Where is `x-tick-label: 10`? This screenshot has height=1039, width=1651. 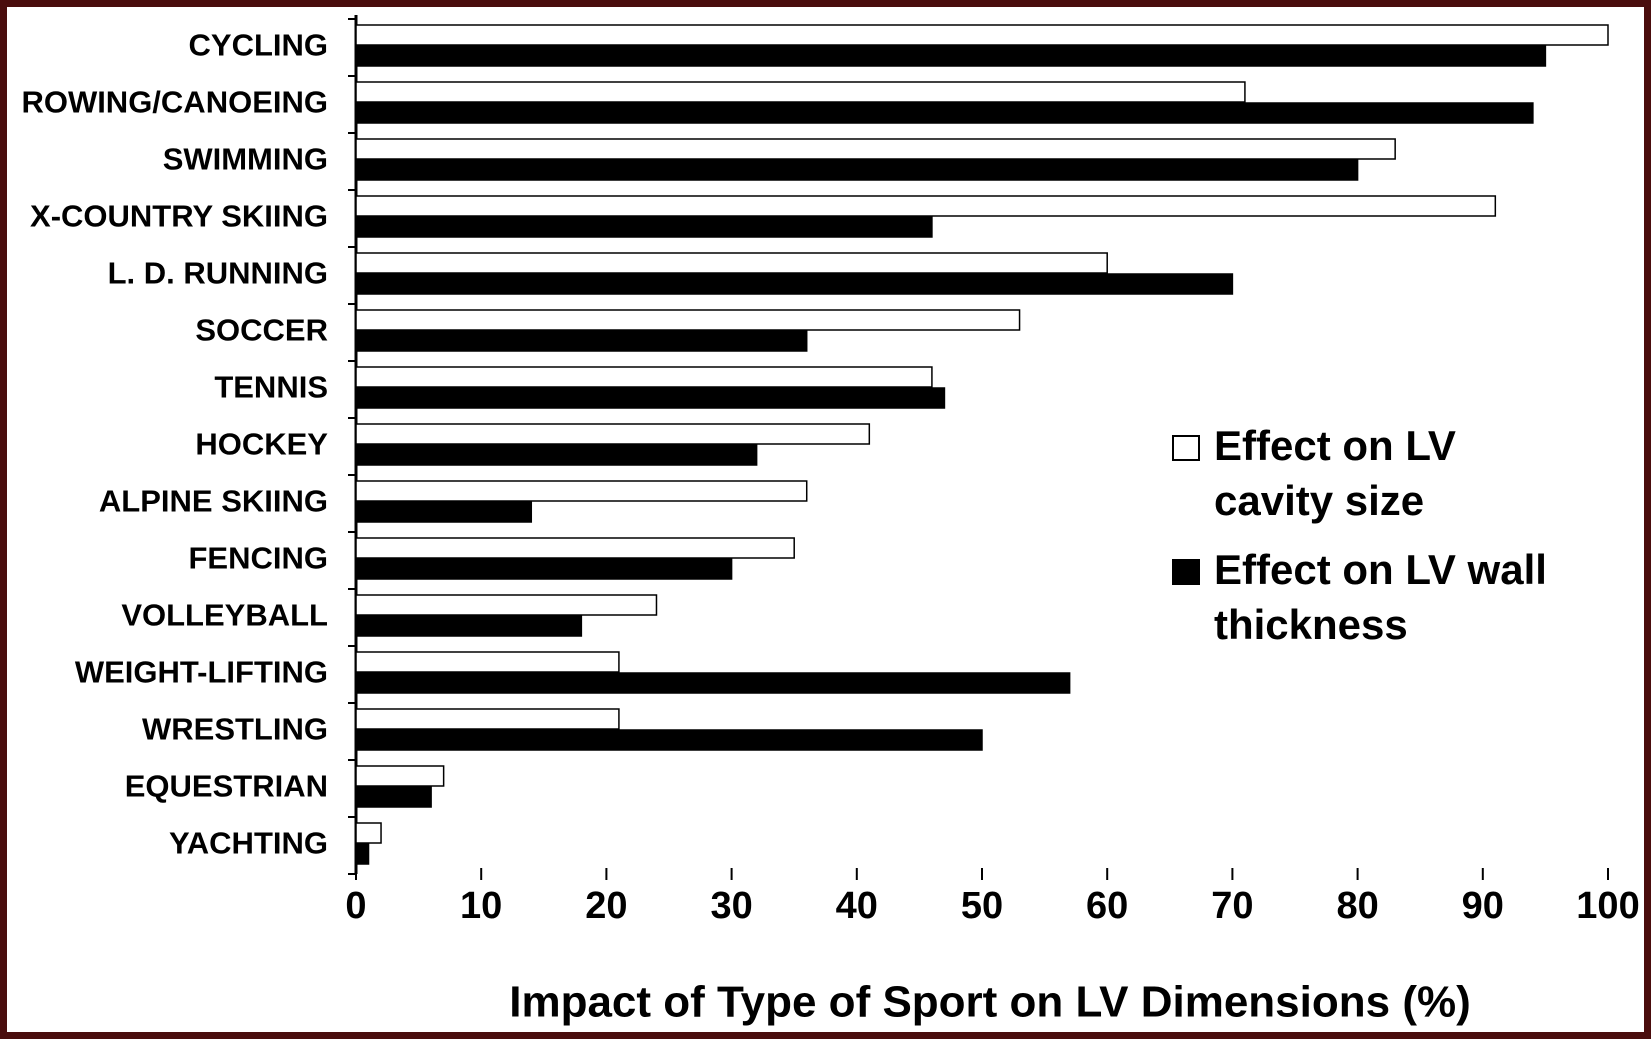 x-tick-label: 10 is located at coordinates (481, 906).